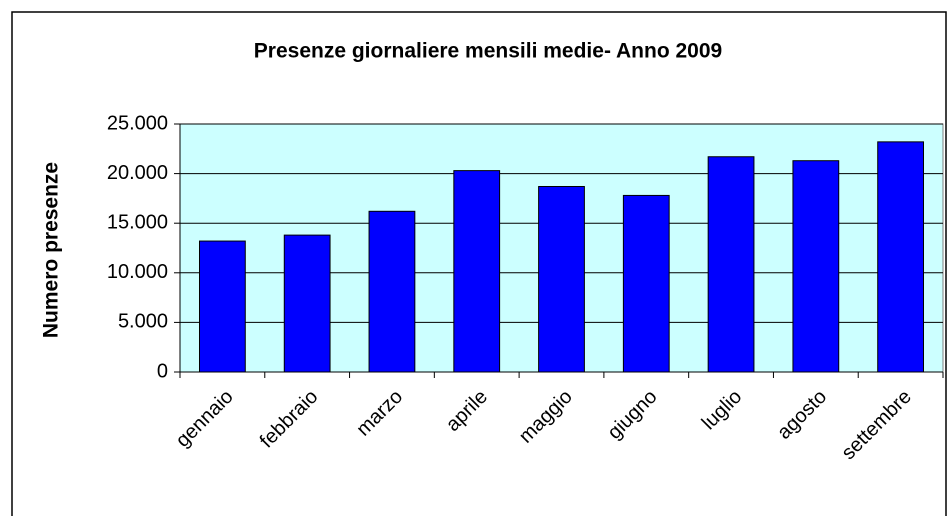 The image size is (948, 516). Describe the element at coordinates (137, 222) in the screenshot. I see `y-tick-label: 15.000` at that location.